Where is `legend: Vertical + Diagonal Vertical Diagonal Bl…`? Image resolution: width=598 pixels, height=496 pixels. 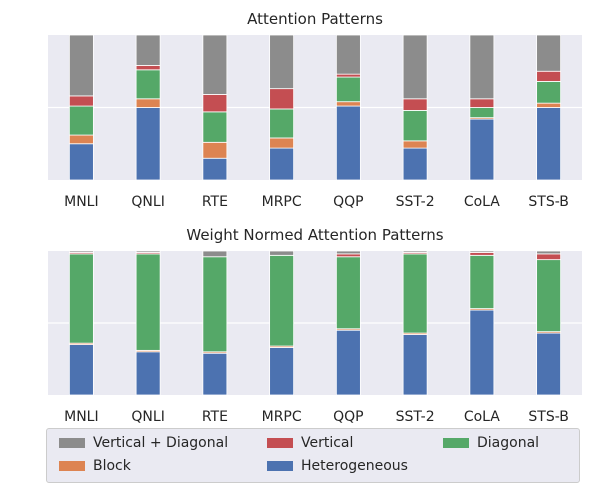 legend: Vertical + Diagonal Vertical Diagonal Bl… is located at coordinates (313, 455).